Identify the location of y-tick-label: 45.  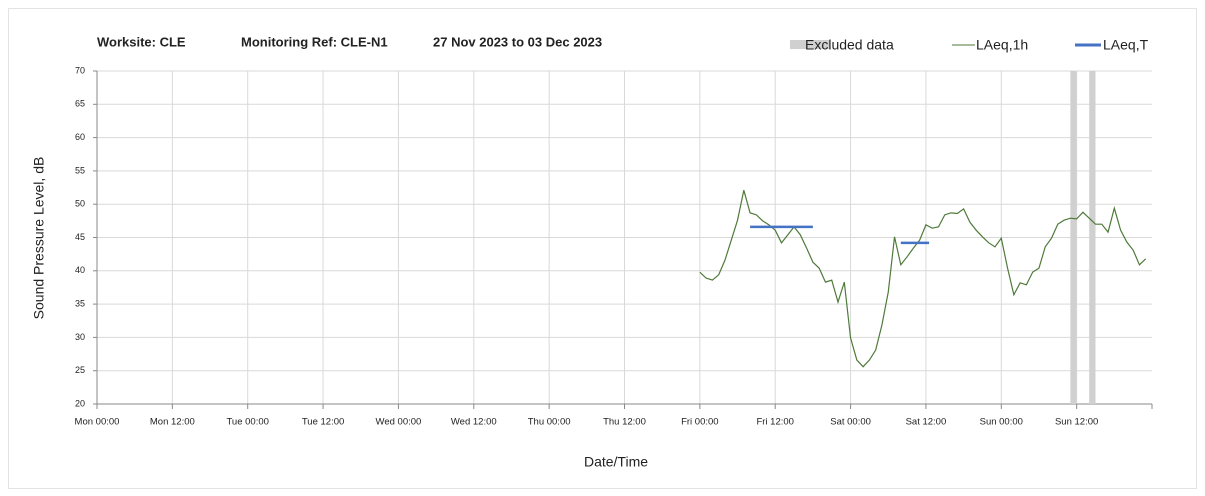
(80, 237).